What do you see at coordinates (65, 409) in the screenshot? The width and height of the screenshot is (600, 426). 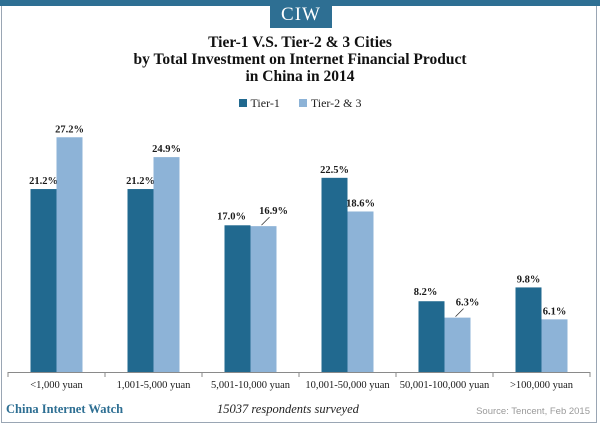 I see `brand-label: China Internet Watch` at bounding box center [65, 409].